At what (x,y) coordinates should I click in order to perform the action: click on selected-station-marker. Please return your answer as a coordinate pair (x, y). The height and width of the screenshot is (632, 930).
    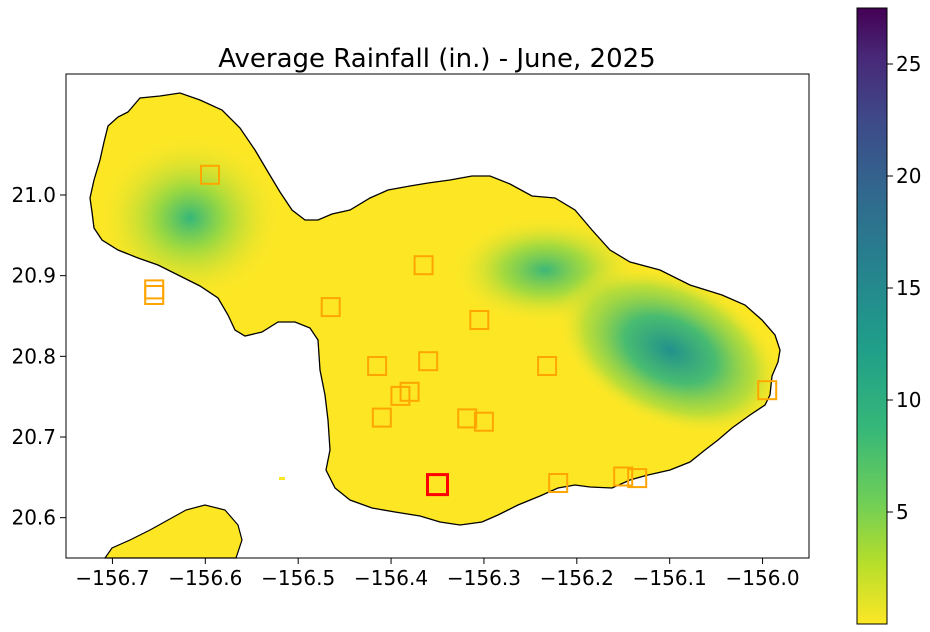
    Looking at the image, I should click on (437, 485).